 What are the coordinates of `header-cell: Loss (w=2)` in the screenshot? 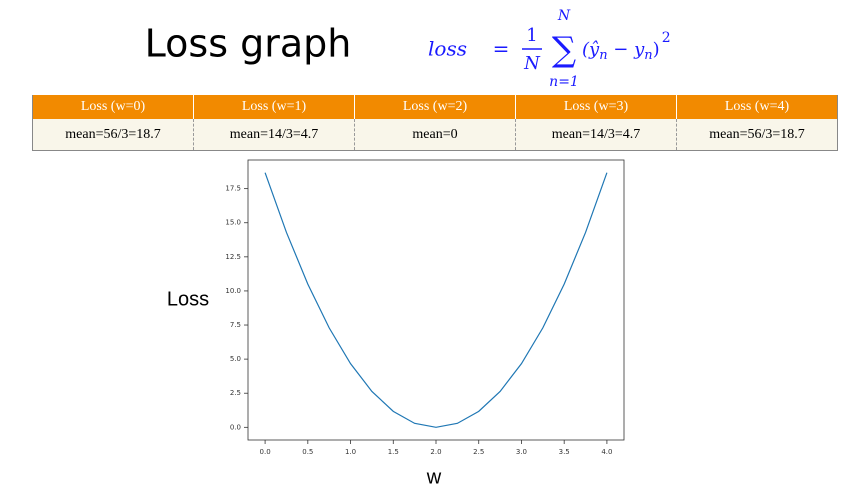 It's located at (435, 107).